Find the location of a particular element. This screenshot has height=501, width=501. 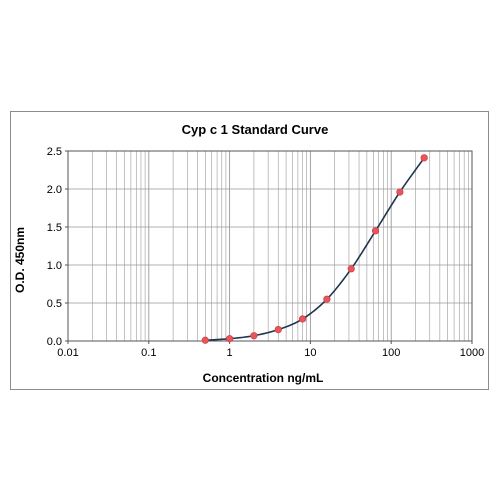

x-axis-label: Concentration ng/mL is located at coordinates (263, 378).